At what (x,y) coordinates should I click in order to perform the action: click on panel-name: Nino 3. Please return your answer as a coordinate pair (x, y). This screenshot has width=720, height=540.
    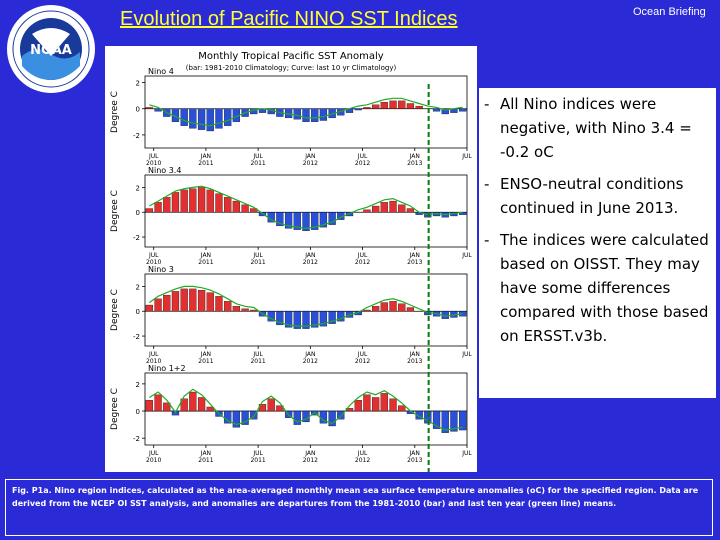
    Looking at the image, I should click on (161, 269).